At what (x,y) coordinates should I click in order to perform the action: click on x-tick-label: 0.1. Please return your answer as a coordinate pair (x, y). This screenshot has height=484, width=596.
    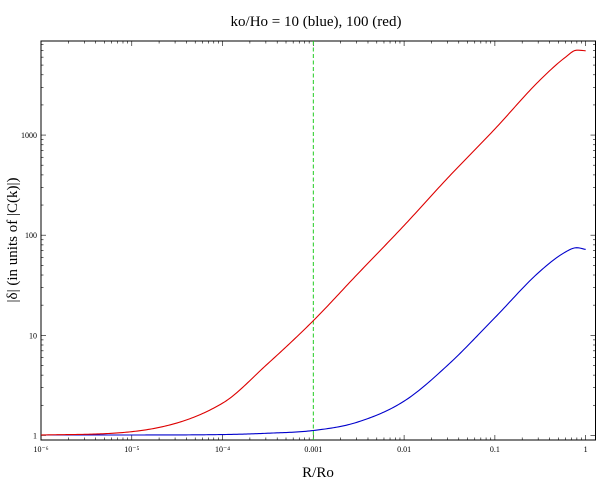
    Looking at the image, I should click on (495, 449).